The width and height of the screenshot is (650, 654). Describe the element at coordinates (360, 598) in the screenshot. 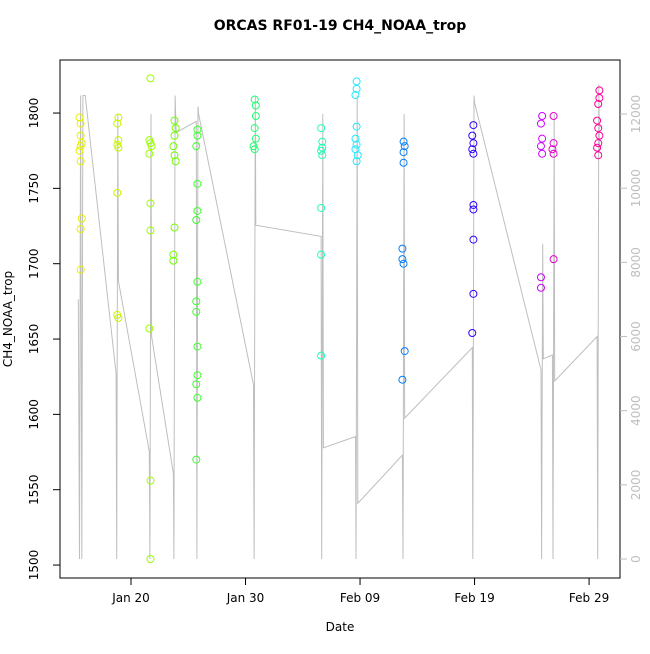

I see `x-tick-label: Feb 09` at that location.